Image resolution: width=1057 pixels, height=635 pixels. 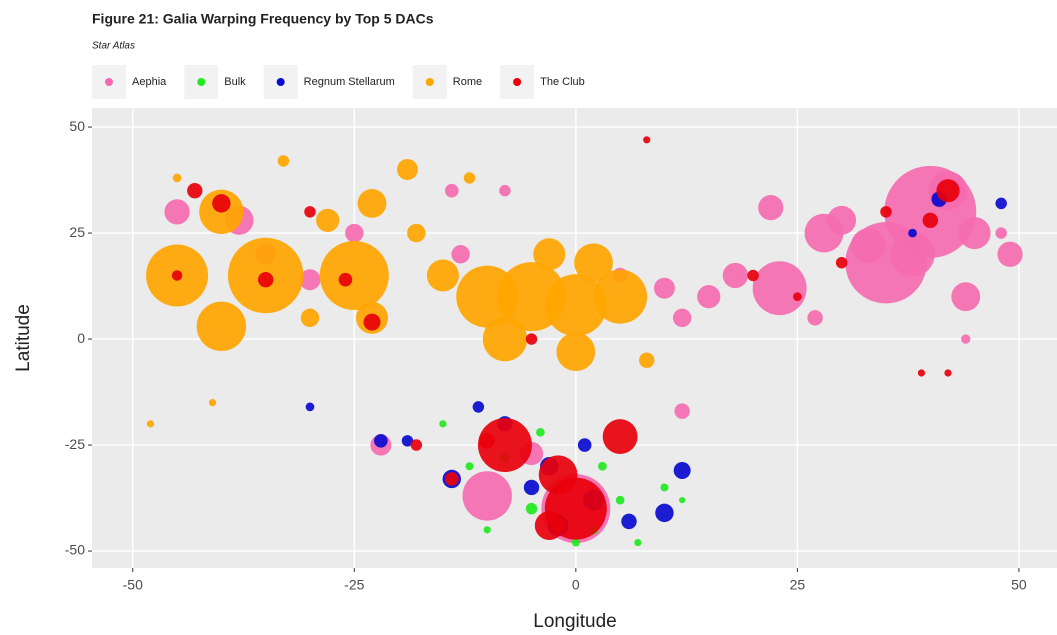 I want to click on legend-label: Aephia, so click(x=149, y=82).